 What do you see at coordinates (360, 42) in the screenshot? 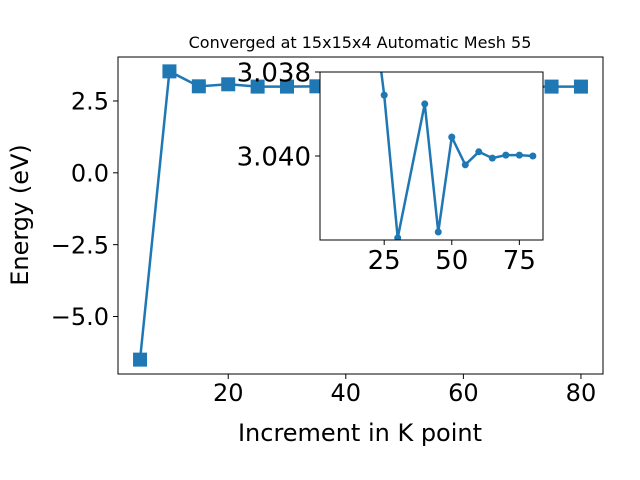
I see `chart-title: Converged at 15x15x4 Automatic Mesh 55` at bounding box center [360, 42].